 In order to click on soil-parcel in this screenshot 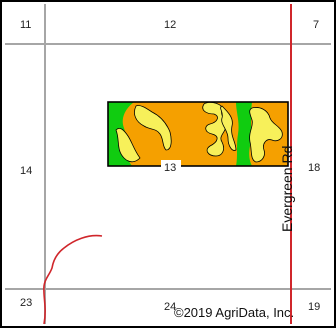, I will do `click(198, 134)`.